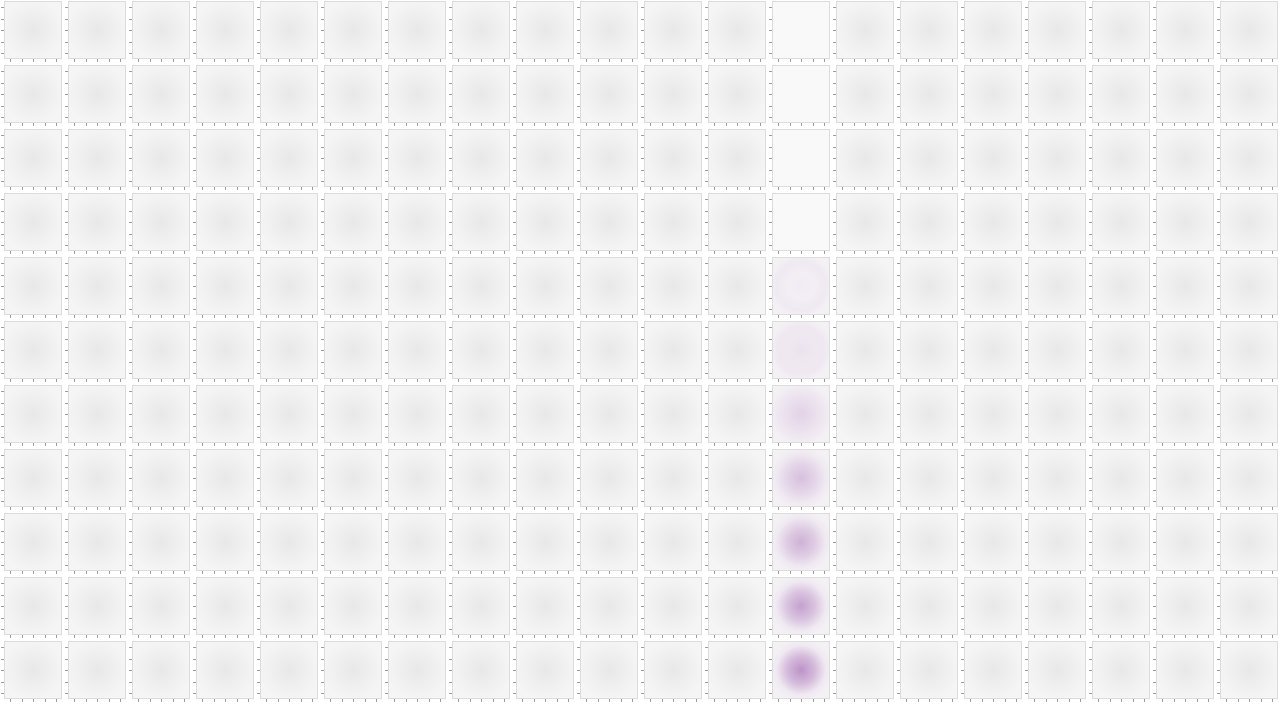 Image resolution: width=1280 pixels, height=704 pixels. I want to click on panel-r0-c16, so click(1057, 30).